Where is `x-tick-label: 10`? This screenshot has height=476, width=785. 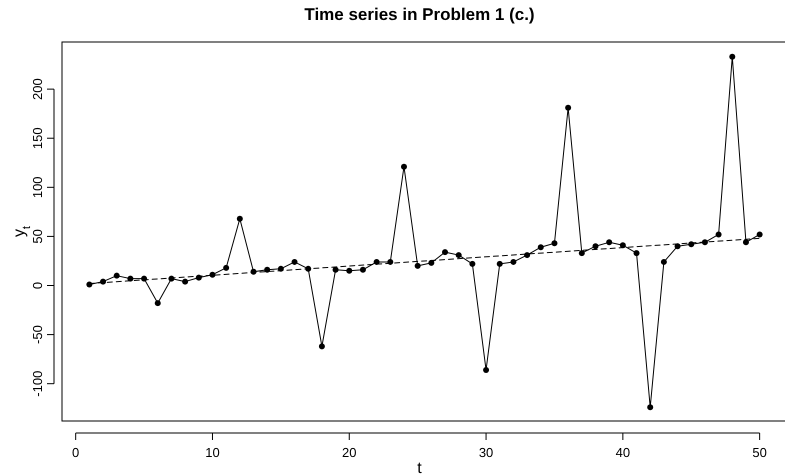 x-tick-label: 10 is located at coordinates (212, 452).